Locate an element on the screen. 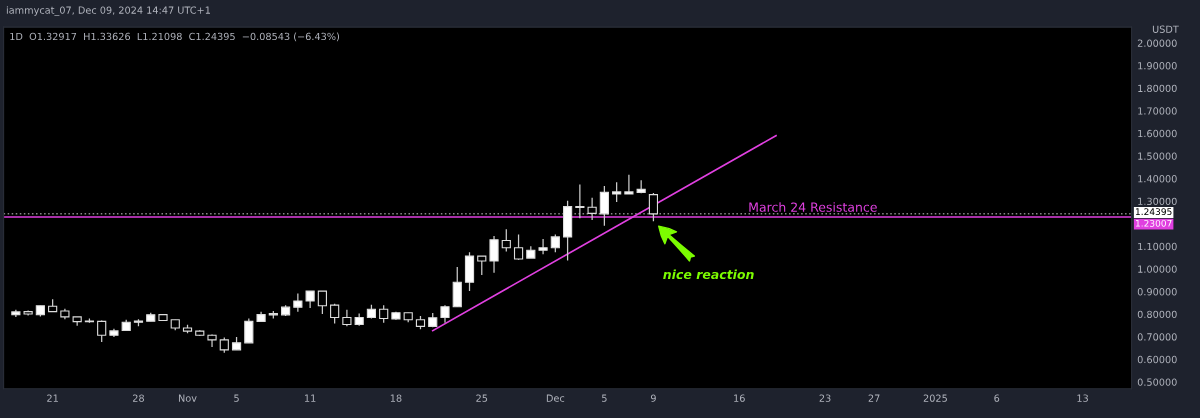 This screenshot has width=1200, height=418. x-tick-label: 9 is located at coordinates (653, 398).